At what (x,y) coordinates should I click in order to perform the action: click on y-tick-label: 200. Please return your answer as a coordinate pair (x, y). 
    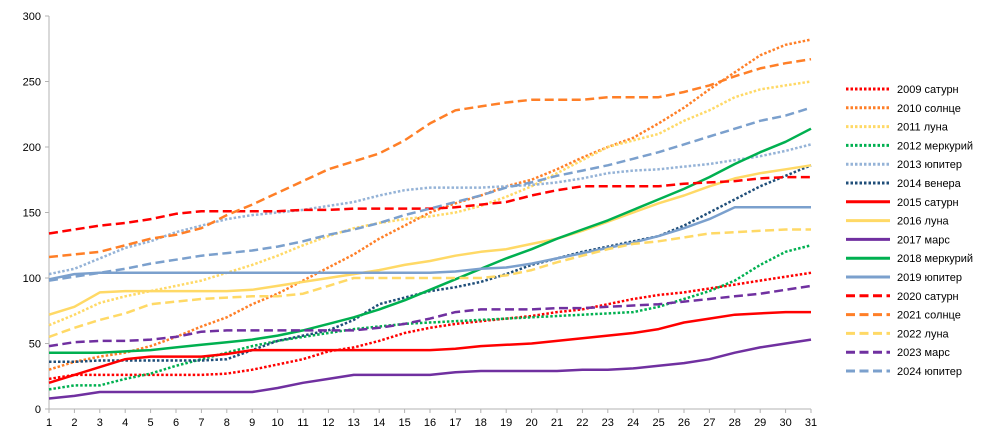
    Looking at the image, I should click on (32, 148).